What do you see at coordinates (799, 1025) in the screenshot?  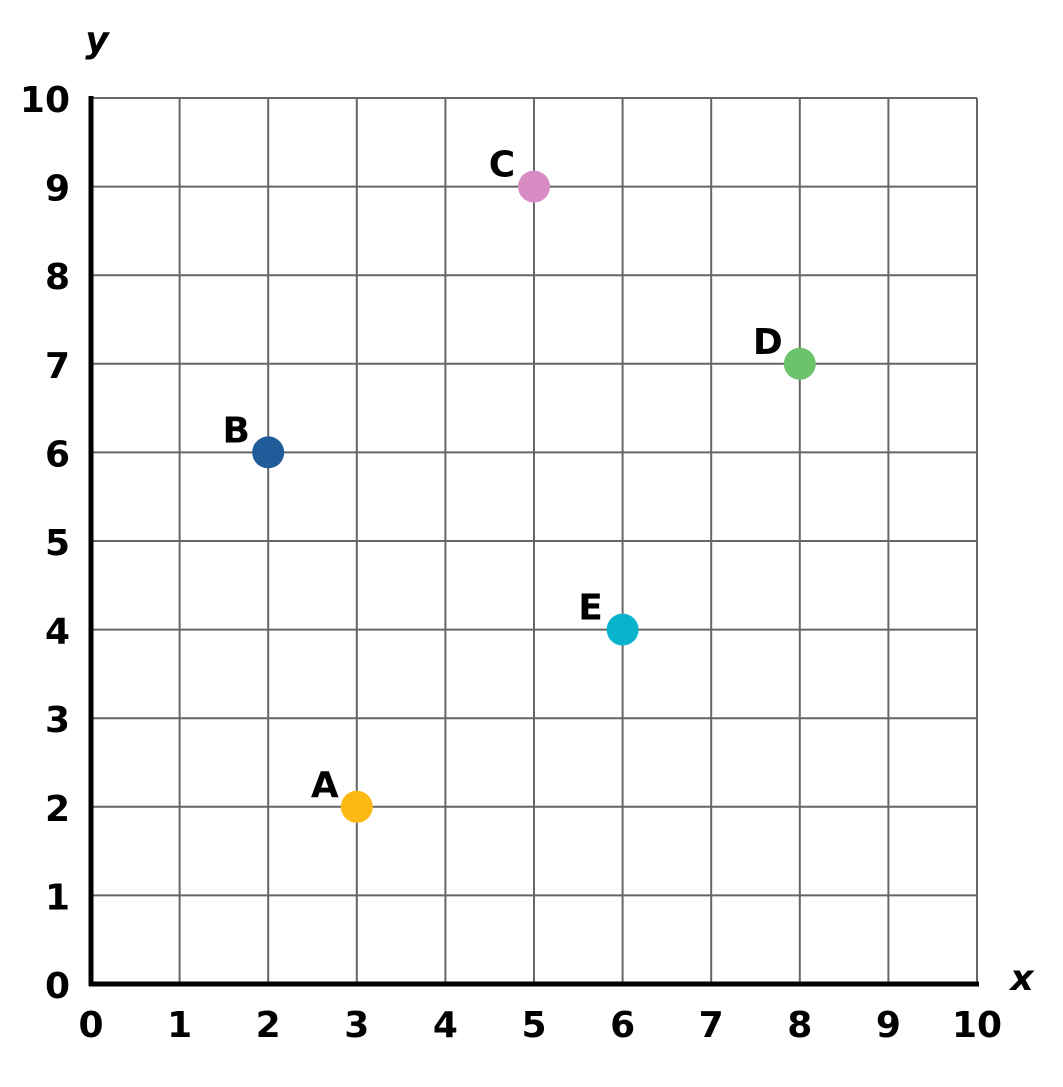 I see `x-tick-label: 8` at bounding box center [799, 1025].